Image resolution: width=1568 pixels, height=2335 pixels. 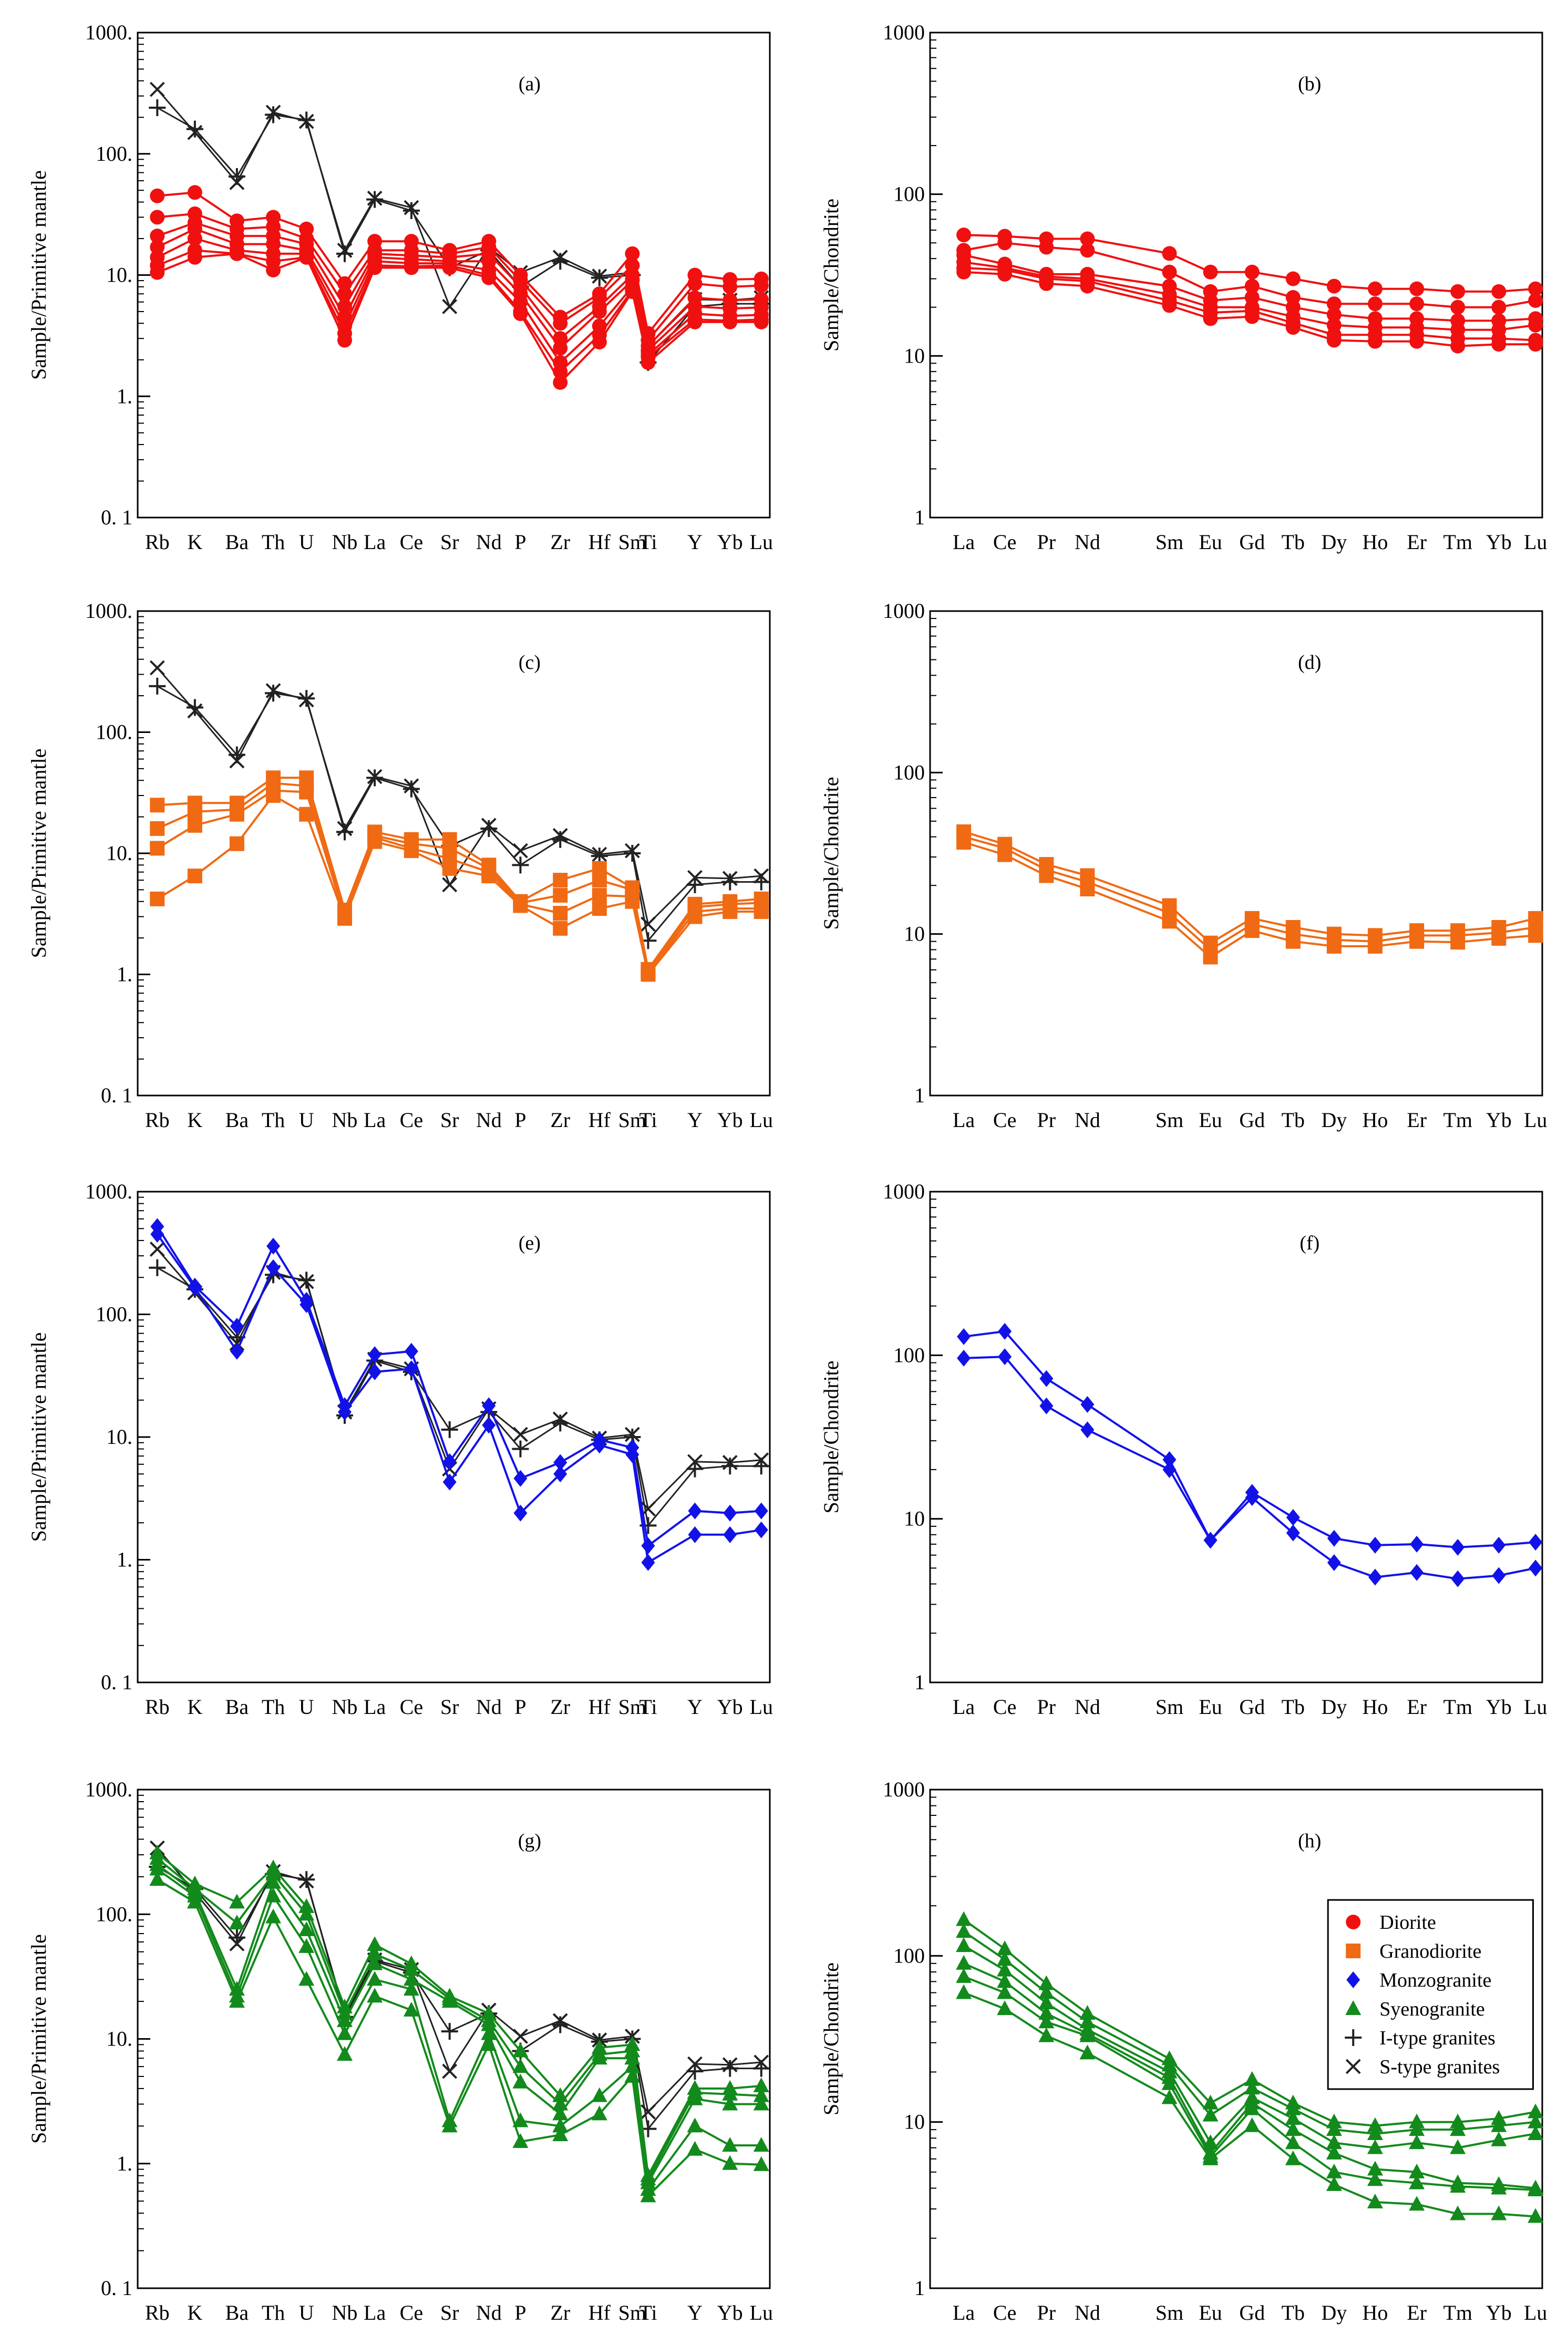 What do you see at coordinates (1004, 542) in the screenshot?
I see `x-category-label: Ce` at bounding box center [1004, 542].